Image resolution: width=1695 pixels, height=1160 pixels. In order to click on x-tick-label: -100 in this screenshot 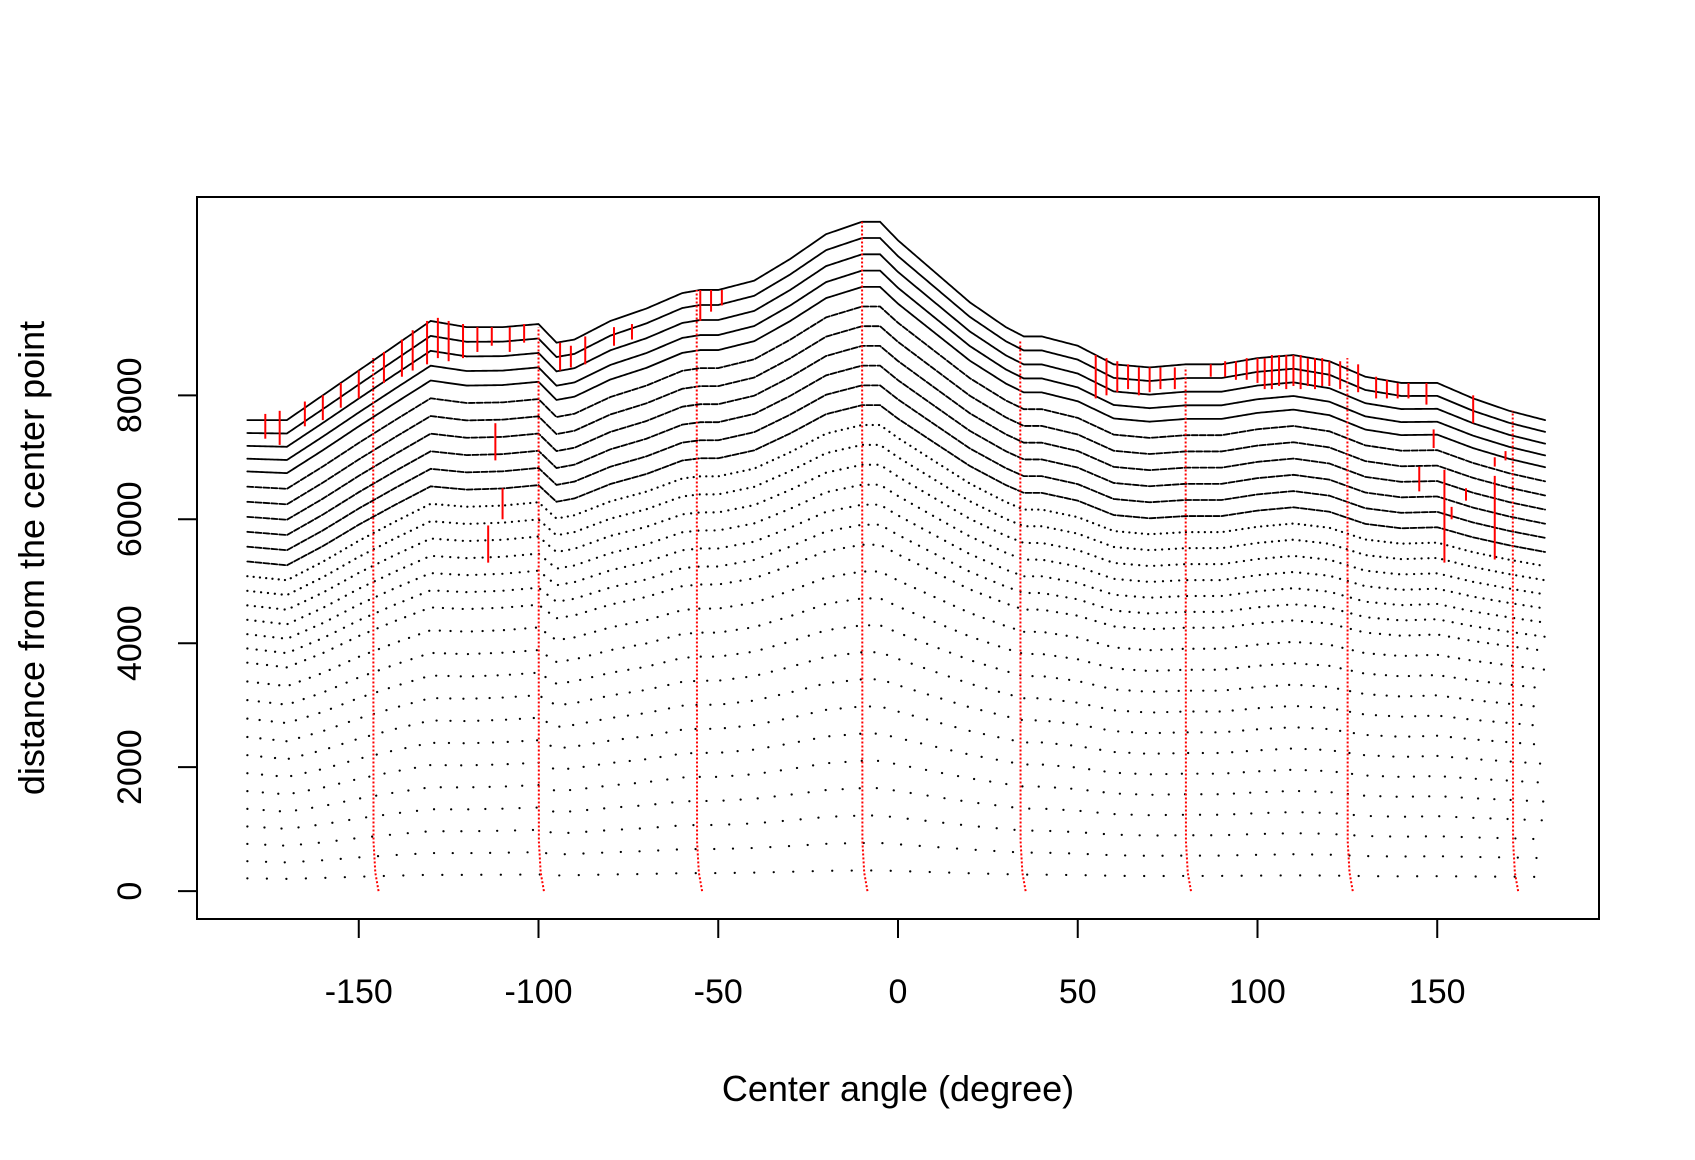, I will do `click(538, 992)`.